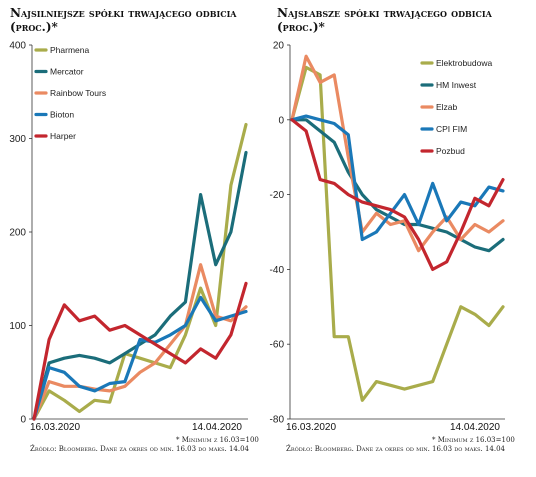  What do you see at coordinates (123, 13) in the screenshot?
I see `left-chart-title: Najsilniejsze spółki trwającego odbicia` at bounding box center [123, 13].